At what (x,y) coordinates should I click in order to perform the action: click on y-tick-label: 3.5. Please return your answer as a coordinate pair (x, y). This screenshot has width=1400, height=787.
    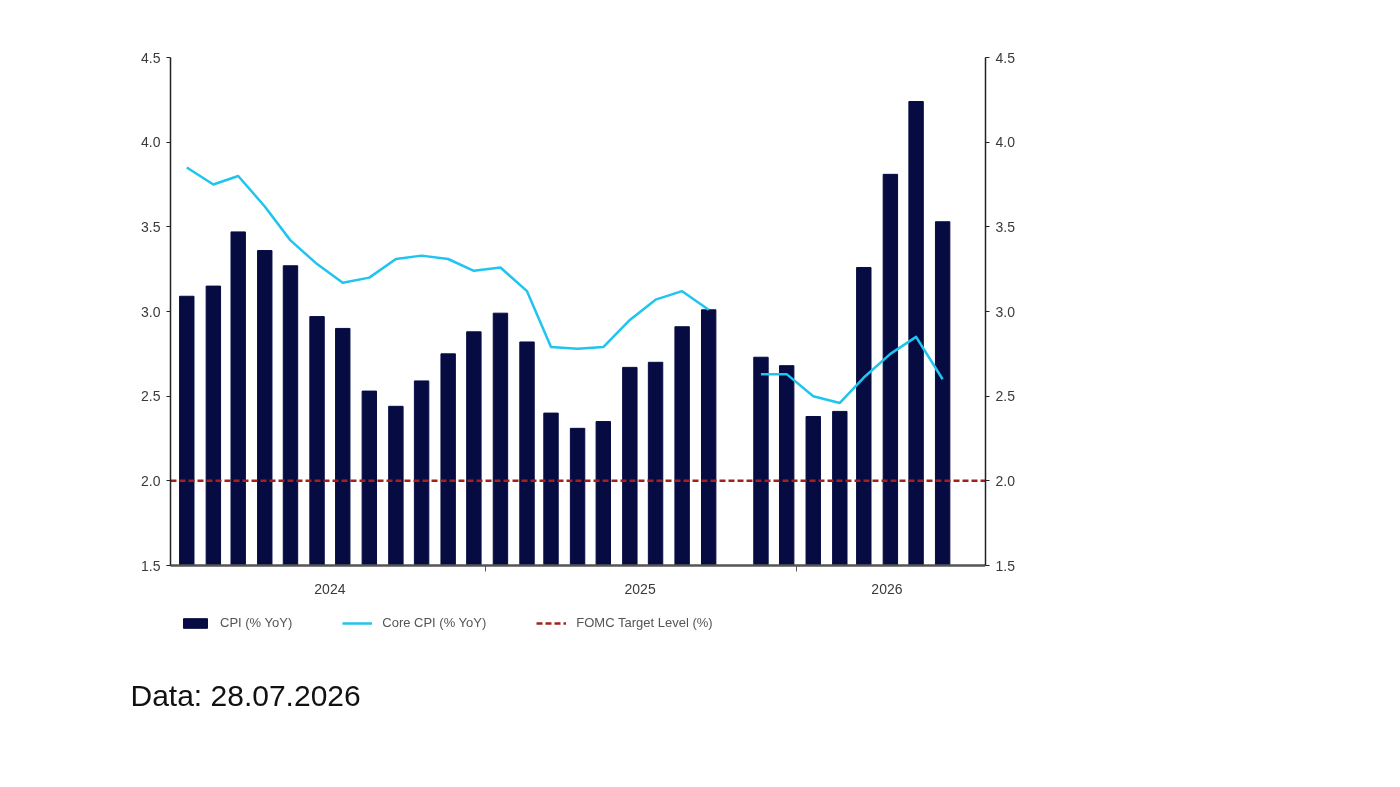
    Looking at the image, I should click on (151, 226).